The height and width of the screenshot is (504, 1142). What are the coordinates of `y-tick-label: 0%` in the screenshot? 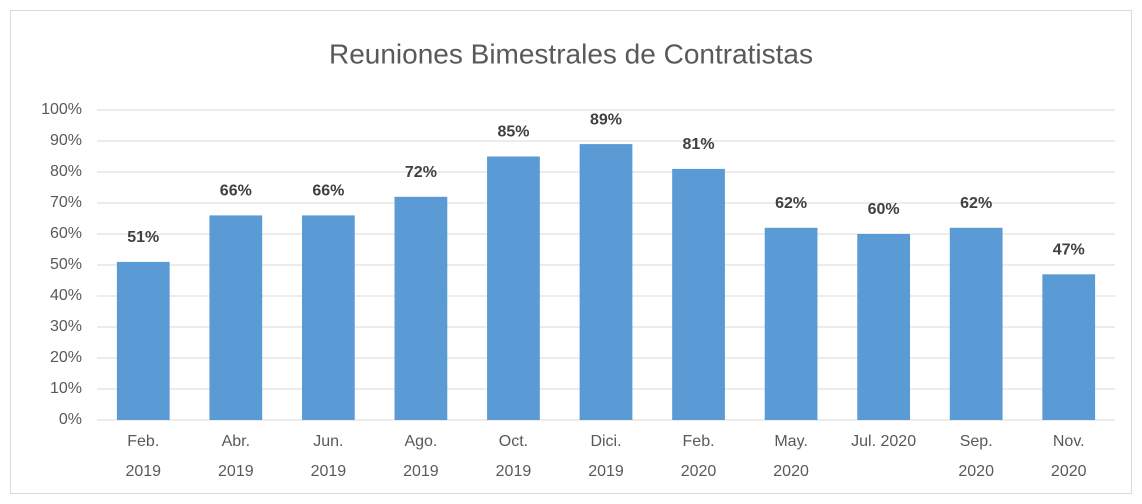 It's located at (70, 419).